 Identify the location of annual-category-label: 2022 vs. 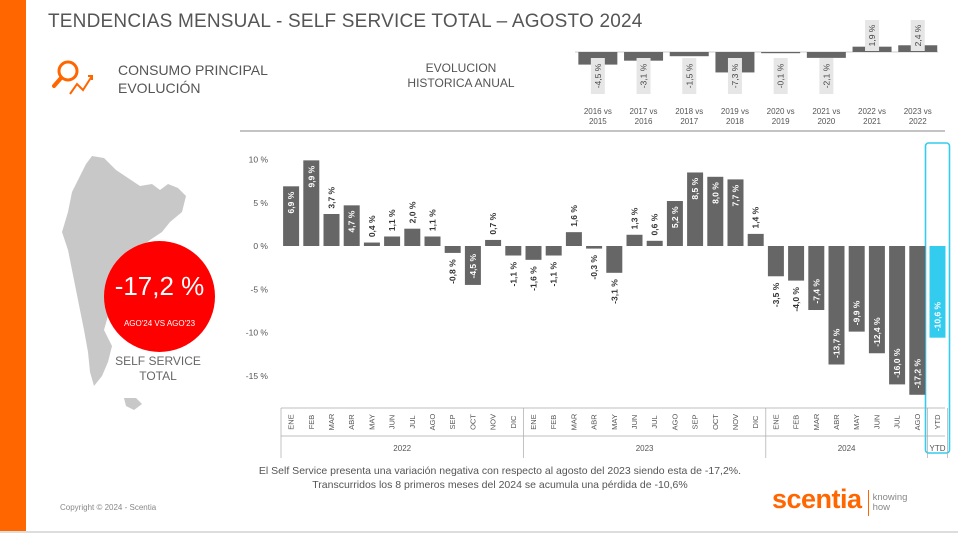
(872, 111).